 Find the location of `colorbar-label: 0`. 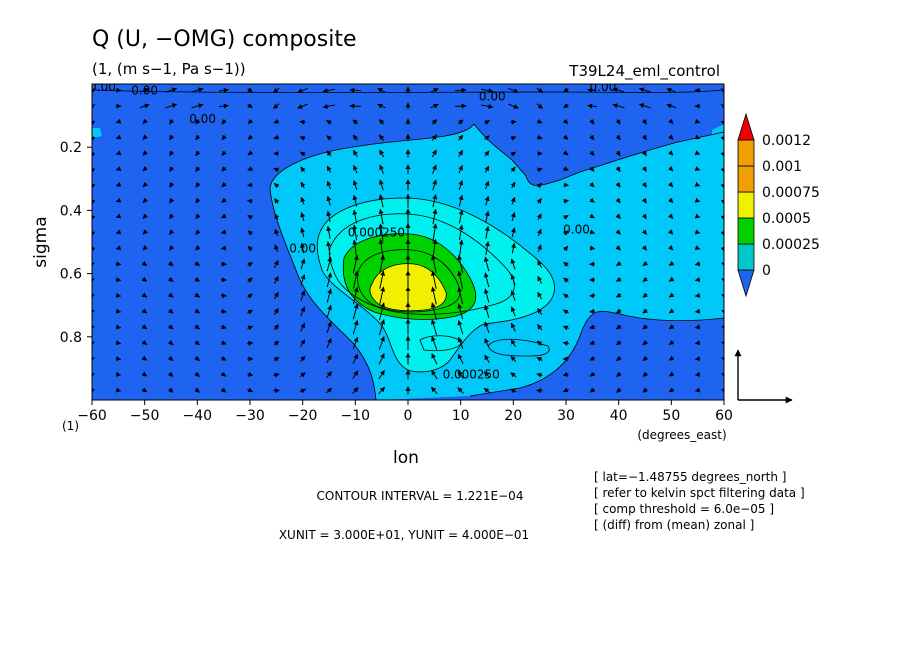

colorbar-label: 0 is located at coordinates (766, 271).